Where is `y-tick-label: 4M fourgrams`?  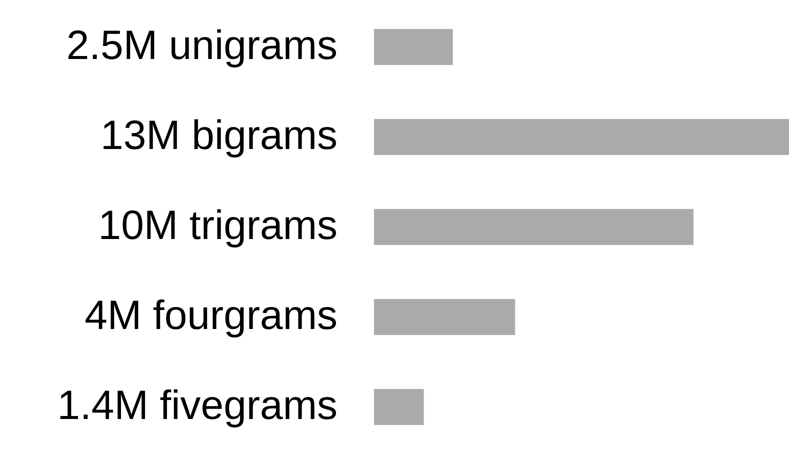 y-tick-label: 4M fourgrams is located at coordinates (211, 315).